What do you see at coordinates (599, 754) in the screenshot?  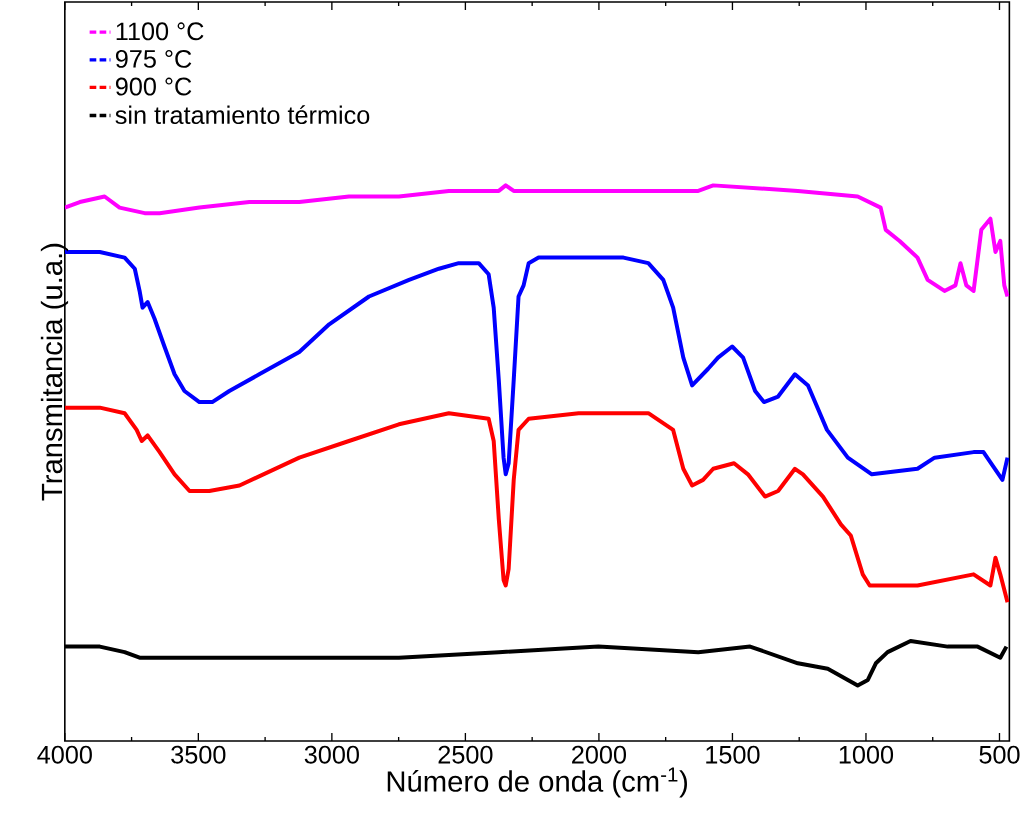 I see `x-tick-label: 2000` at bounding box center [599, 754].